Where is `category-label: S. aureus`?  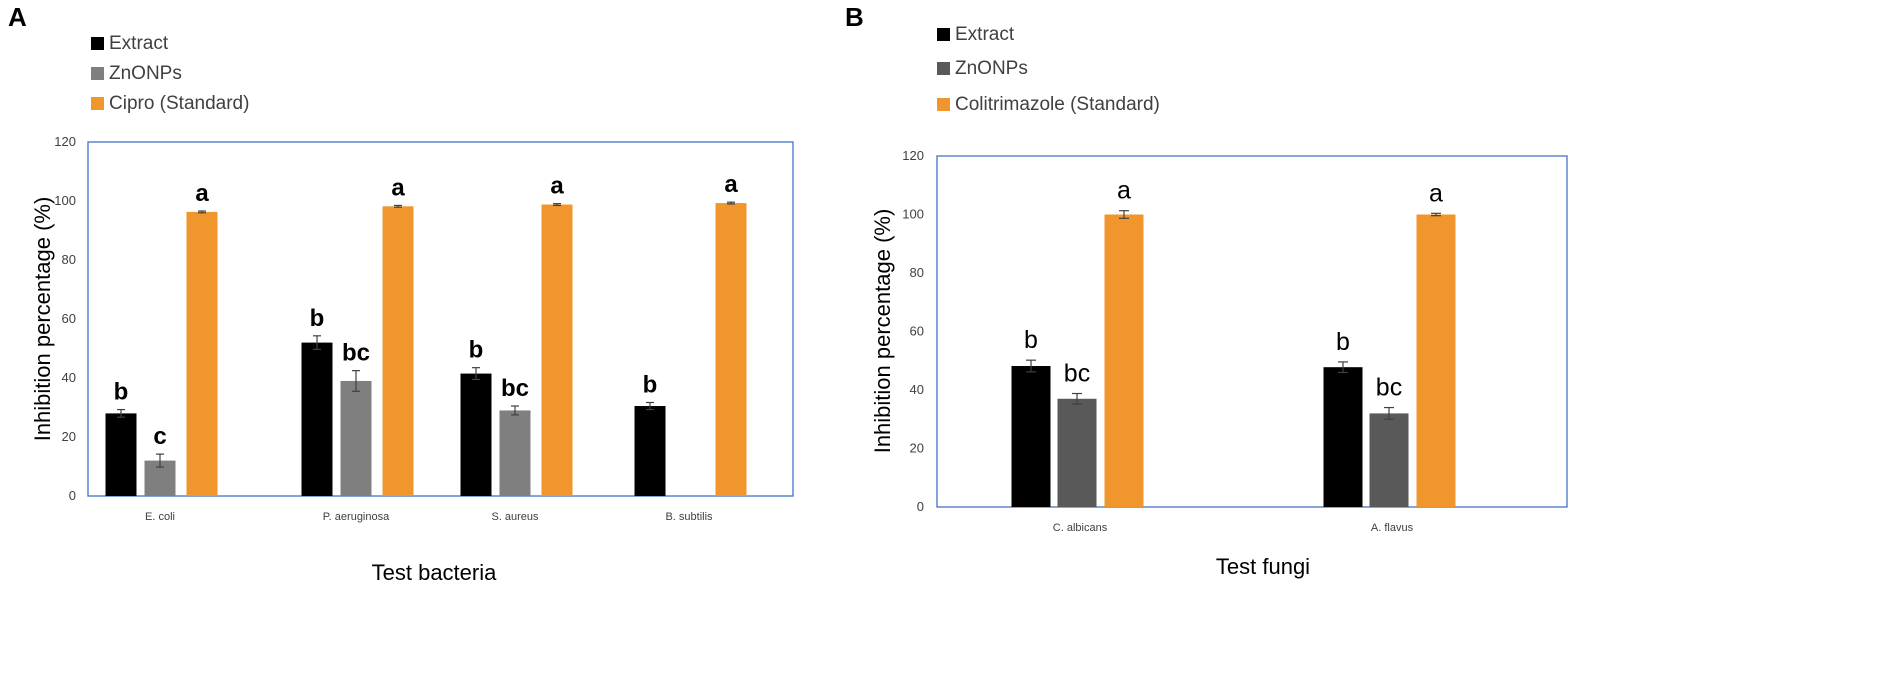 category-label: S. aureus is located at coordinates (515, 517).